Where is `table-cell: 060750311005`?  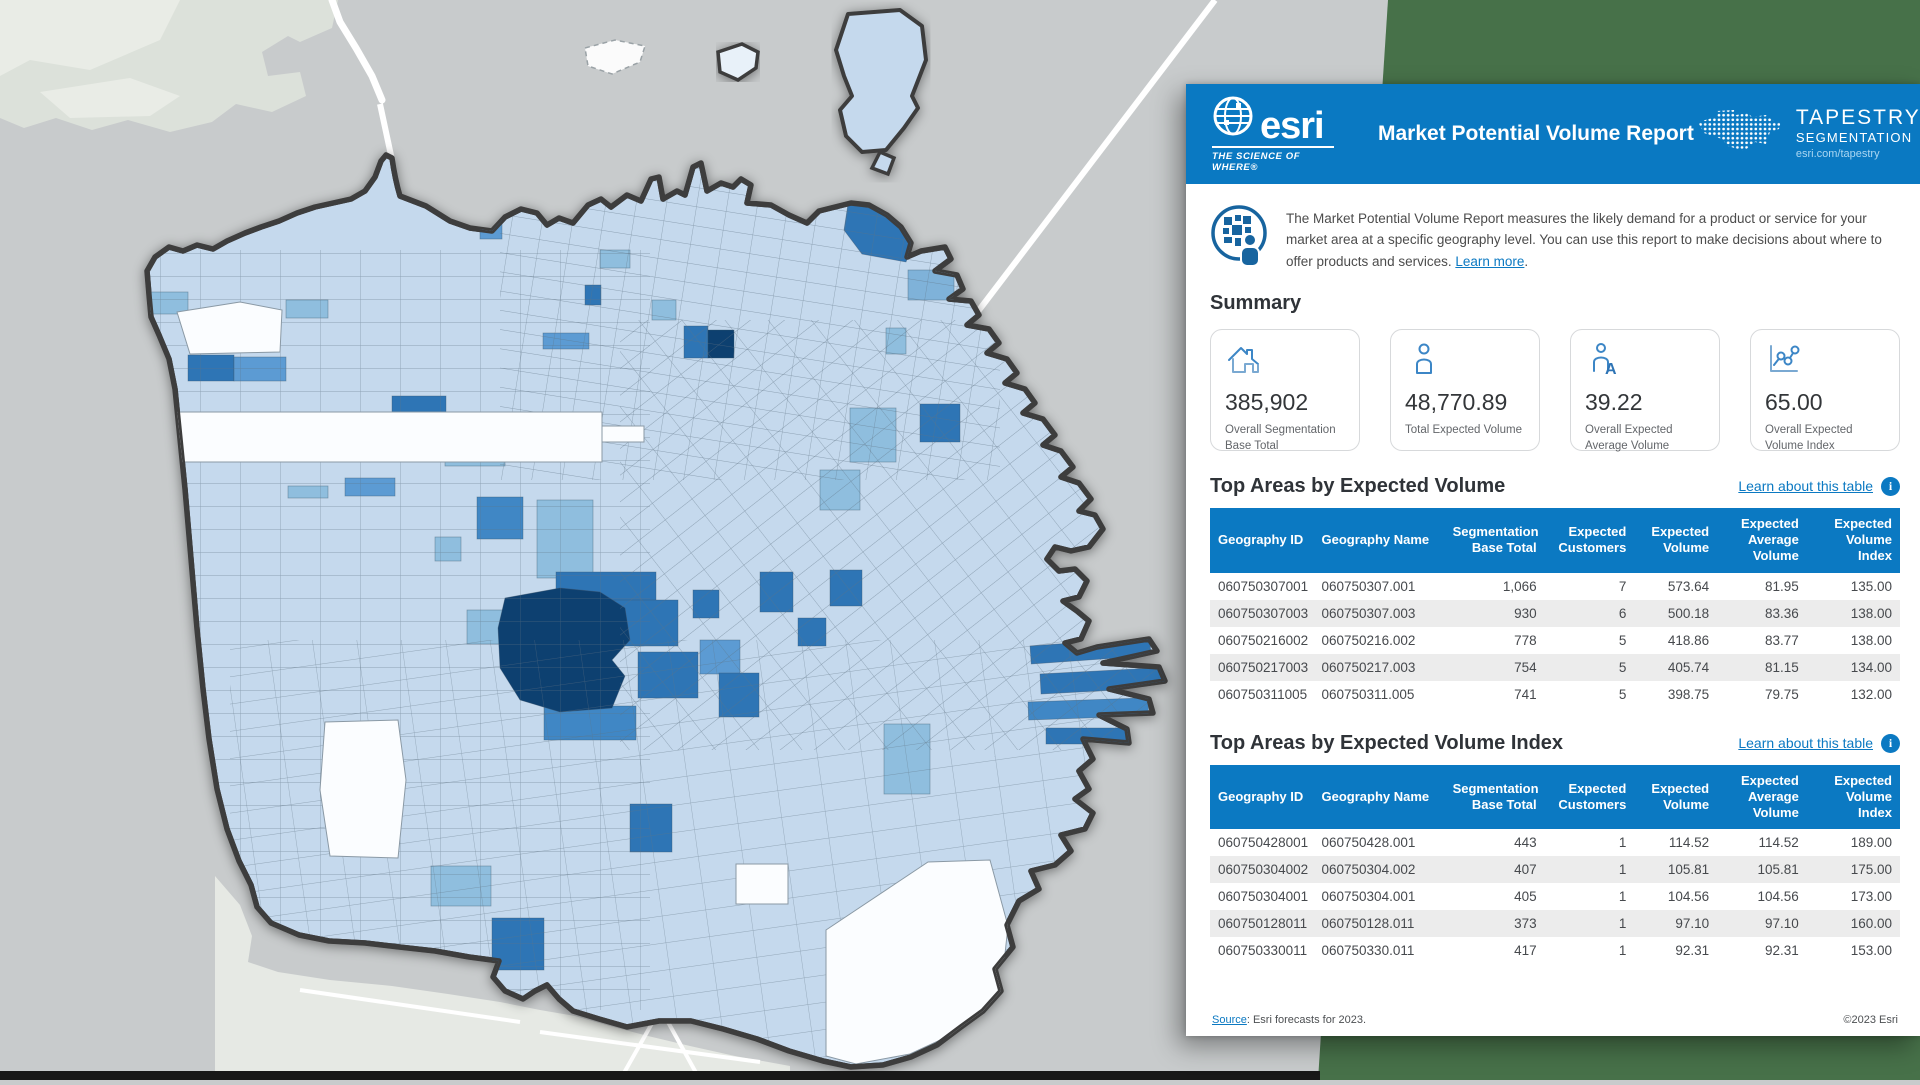 table-cell: 060750311005 is located at coordinates (1263, 694).